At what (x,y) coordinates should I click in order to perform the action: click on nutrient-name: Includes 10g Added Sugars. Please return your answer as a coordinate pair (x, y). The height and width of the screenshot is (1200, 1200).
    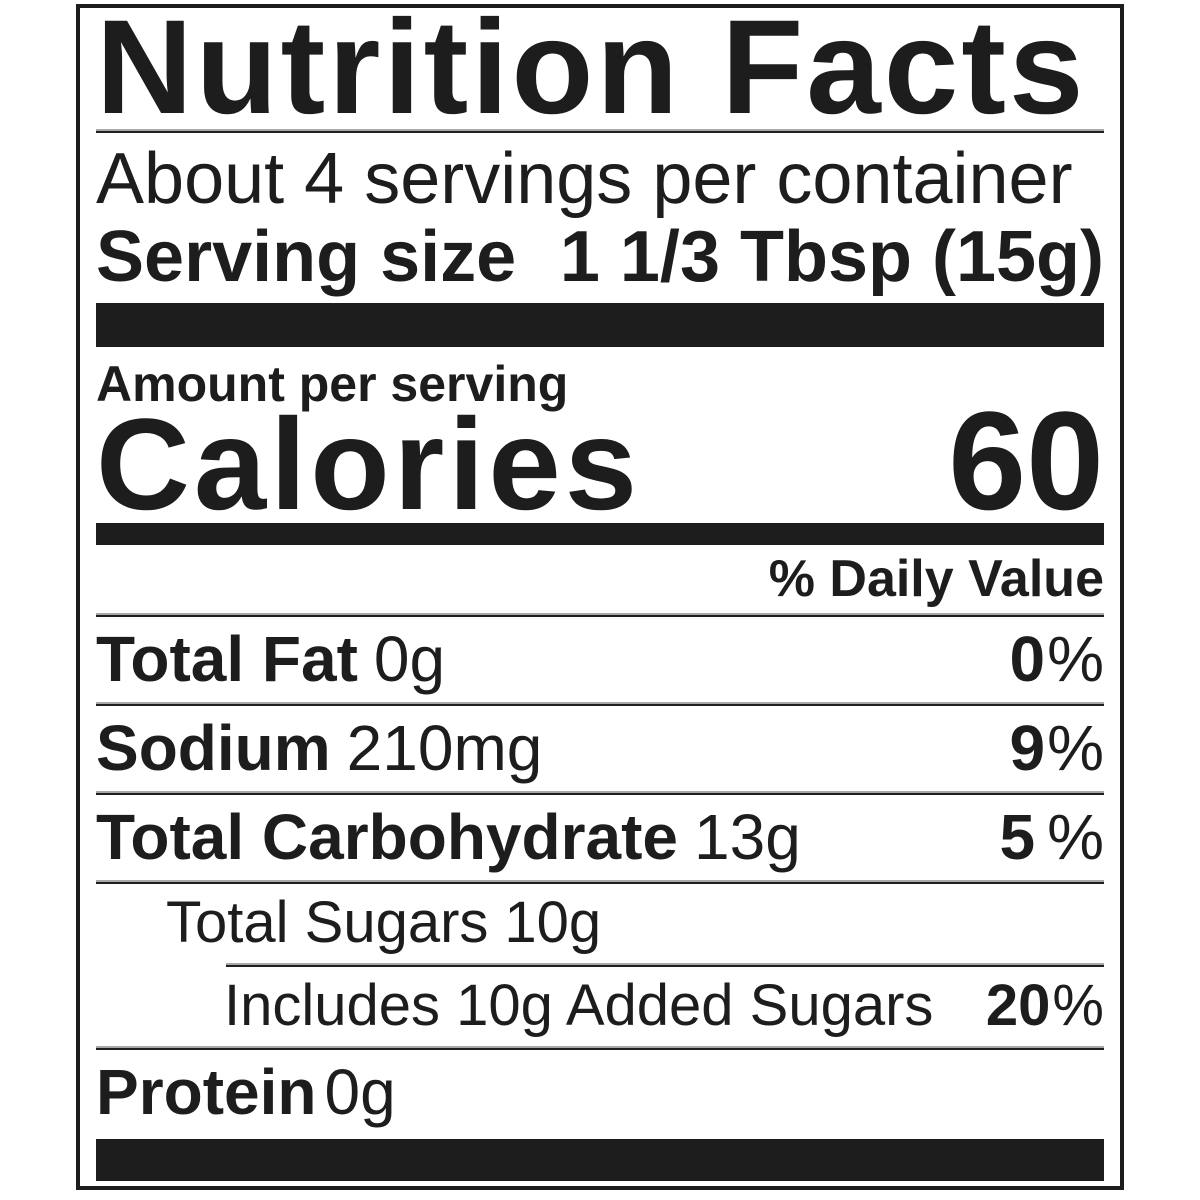
    Looking at the image, I should click on (579, 1005).